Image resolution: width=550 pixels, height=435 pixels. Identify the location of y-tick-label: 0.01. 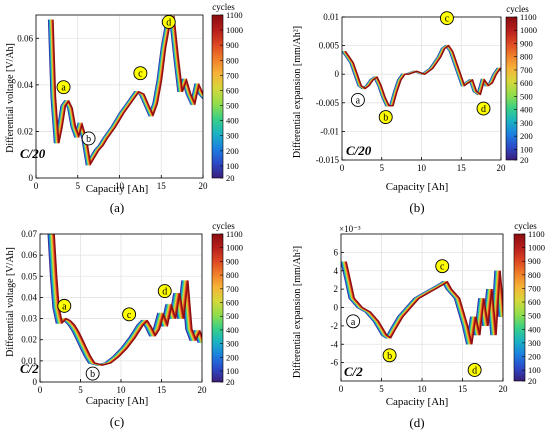
(29, 361).